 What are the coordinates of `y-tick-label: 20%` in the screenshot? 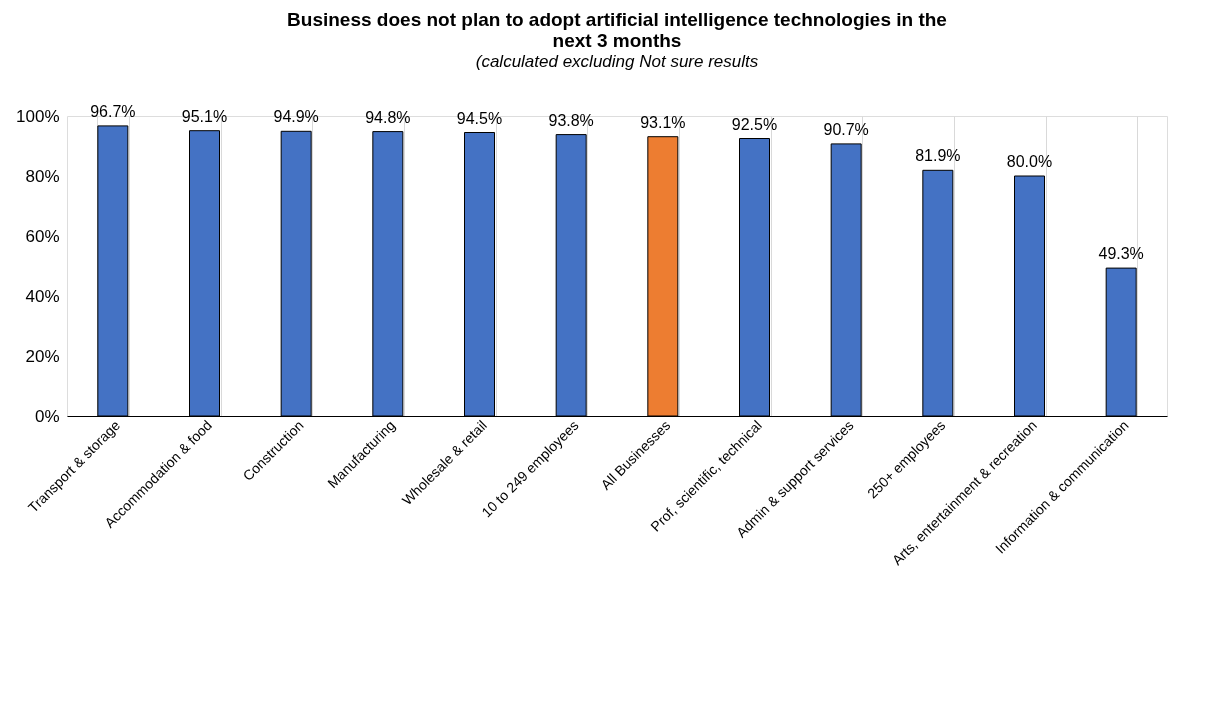 It's located at (42, 356).